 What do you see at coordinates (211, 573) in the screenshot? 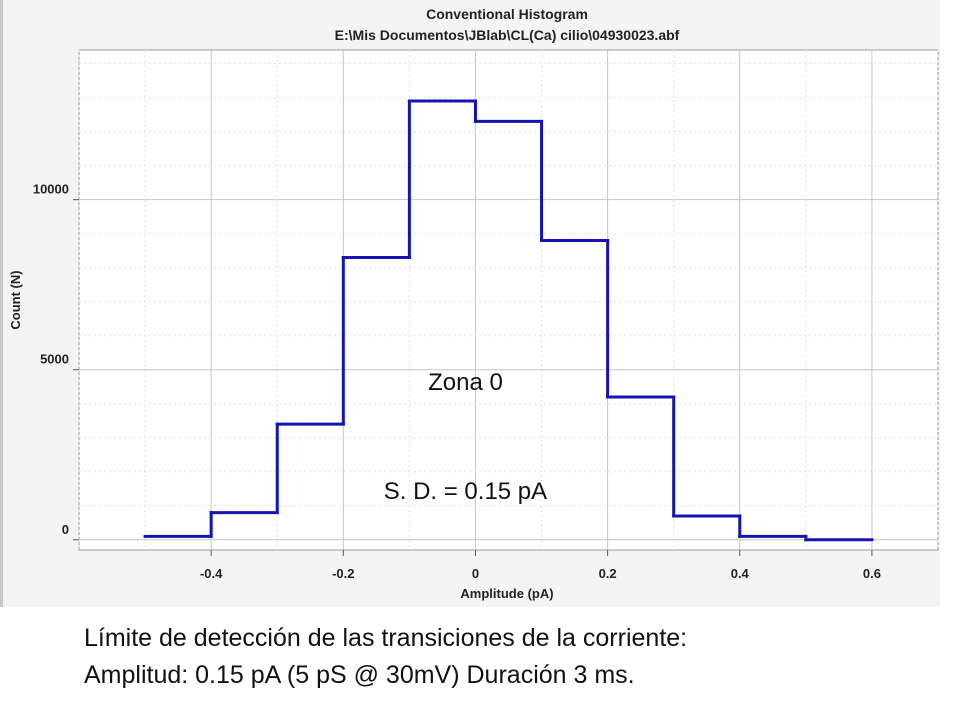
I see `x-tick-label: -0.4` at bounding box center [211, 573].